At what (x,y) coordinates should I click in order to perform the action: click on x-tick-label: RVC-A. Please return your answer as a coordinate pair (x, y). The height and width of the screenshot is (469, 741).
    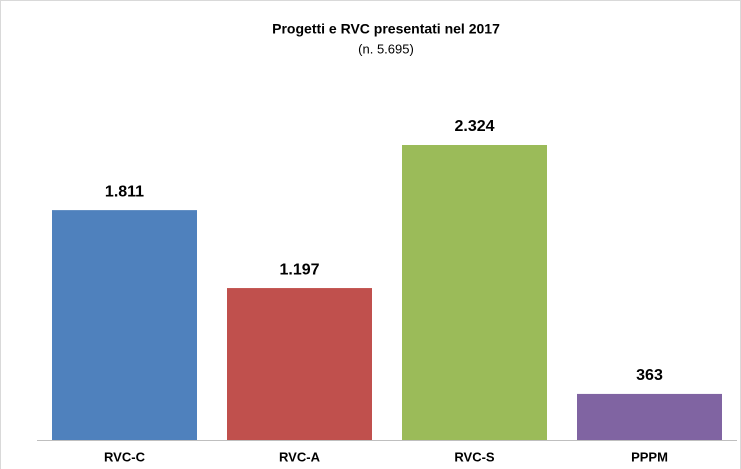
    Looking at the image, I should click on (300, 456).